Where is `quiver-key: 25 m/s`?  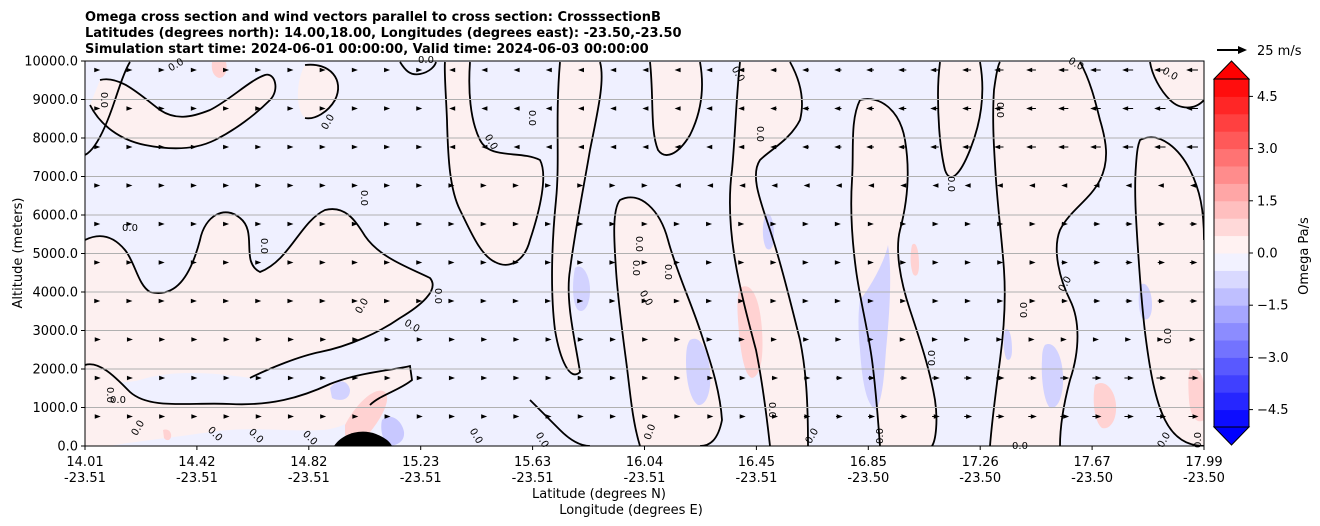
quiver-key: 25 m/s is located at coordinates (1259, 51).